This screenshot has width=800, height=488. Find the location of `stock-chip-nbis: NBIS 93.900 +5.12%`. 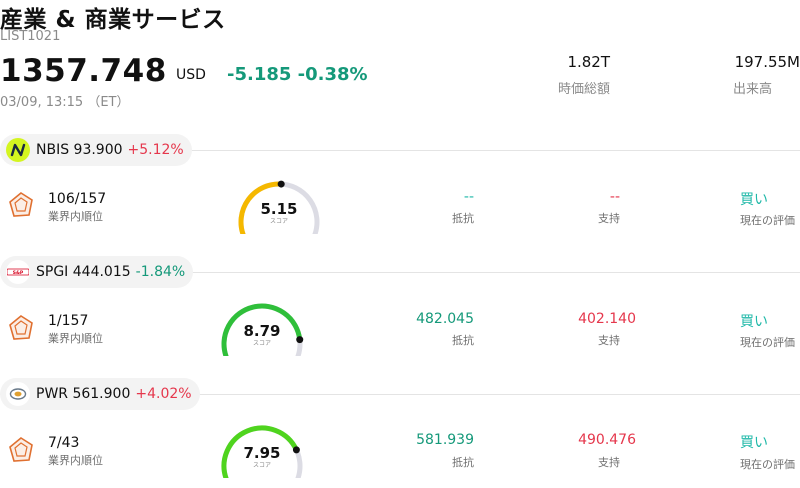

stock-chip-nbis: NBIS 93.900 +5.12% is located at coordinates (96, 150).